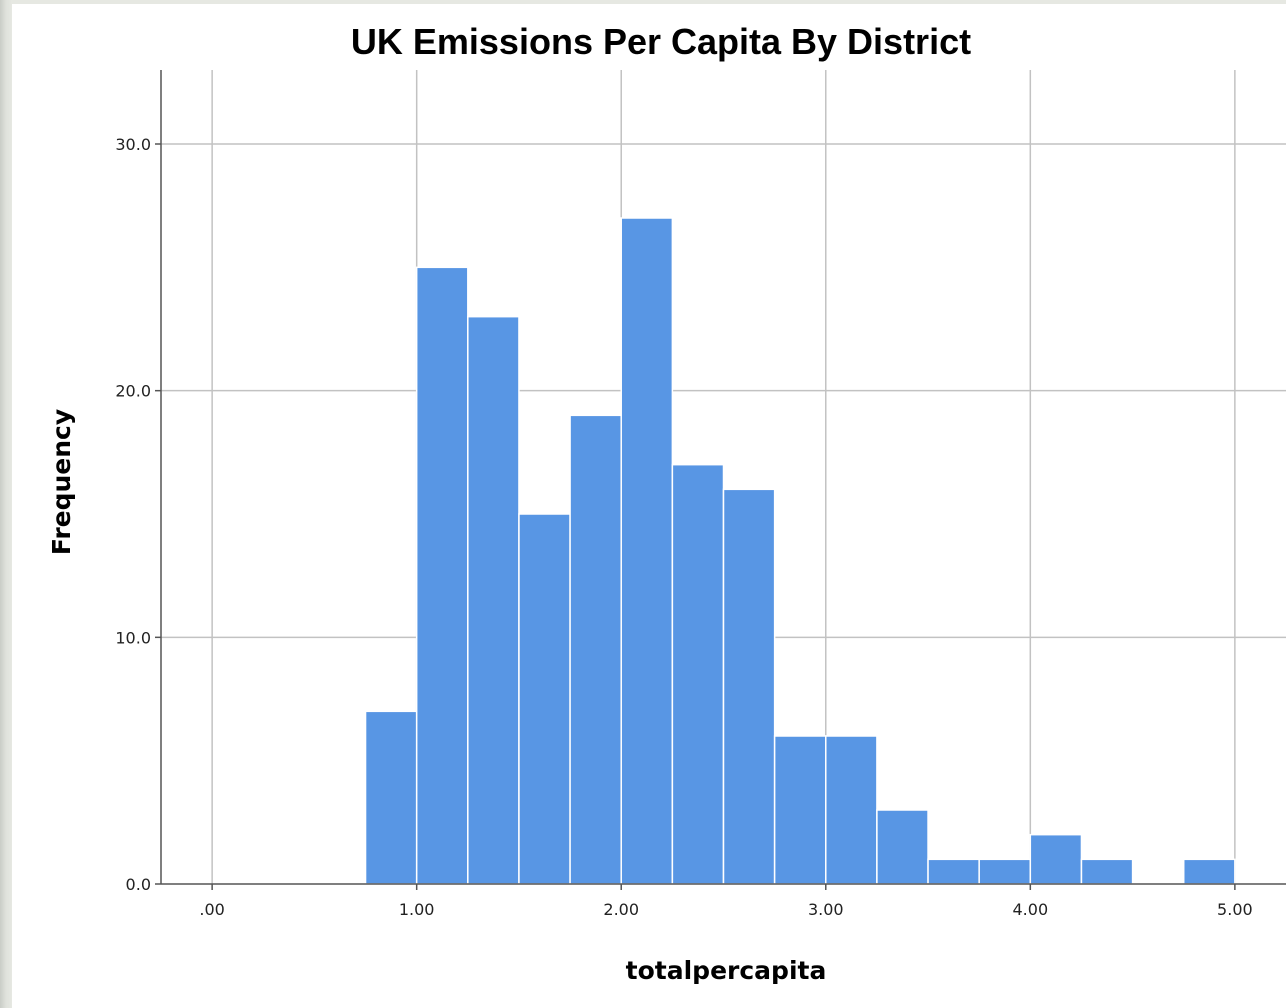 Image resolution: width=1286 pixels, height=1008 pixels. Describe the element at coordinates (1235, 909) in the screenshot. I see `x-tick-label: 5.00` at that location.